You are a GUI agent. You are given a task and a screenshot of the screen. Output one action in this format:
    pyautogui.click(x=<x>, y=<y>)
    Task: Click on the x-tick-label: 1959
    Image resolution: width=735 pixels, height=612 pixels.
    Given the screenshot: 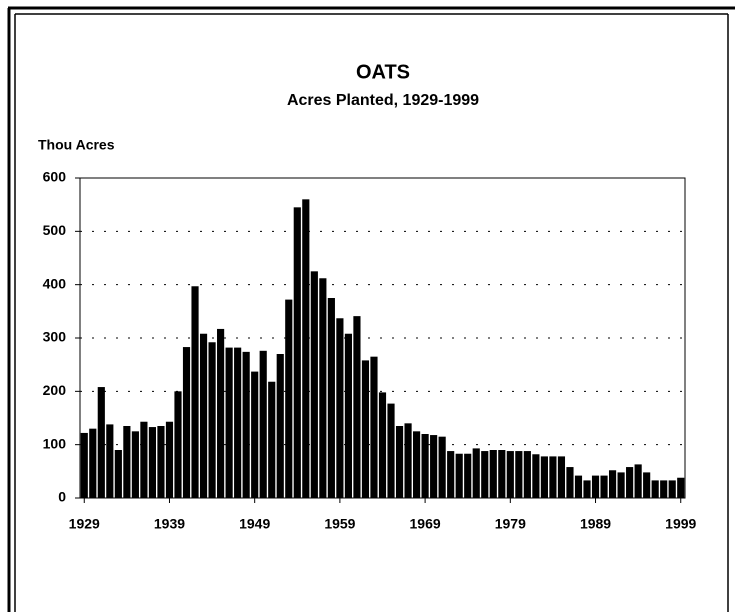 What is the action you would take?
    pyautogui.click(x=339, y=524)
    